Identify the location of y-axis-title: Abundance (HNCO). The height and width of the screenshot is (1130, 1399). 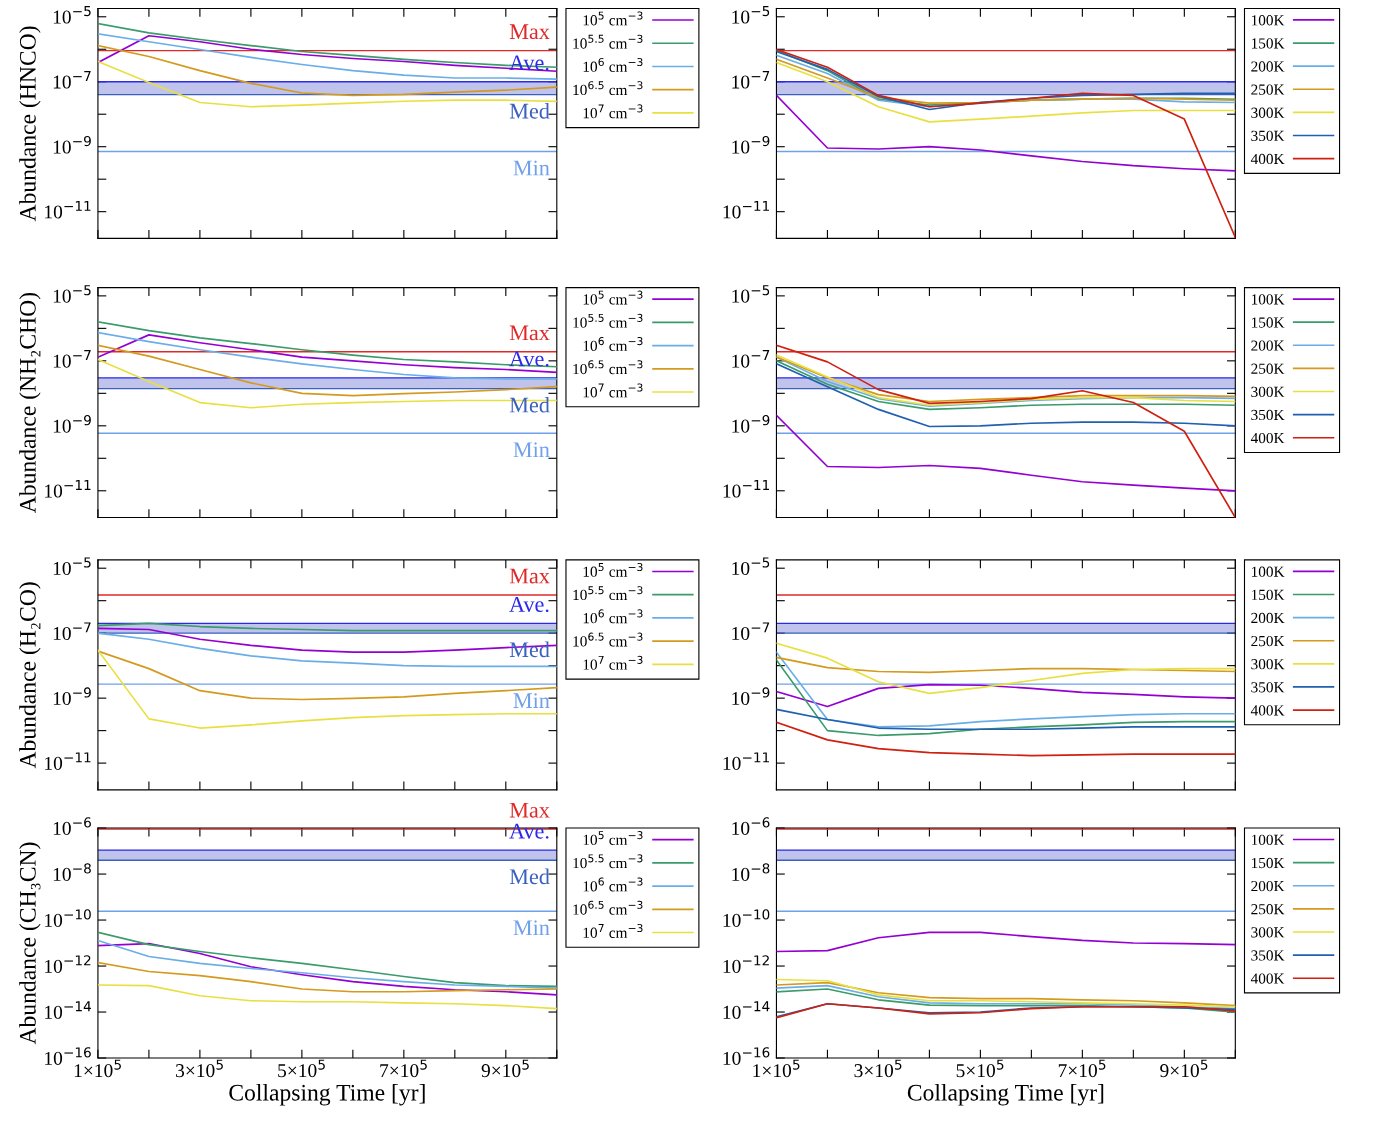
(30, 124).